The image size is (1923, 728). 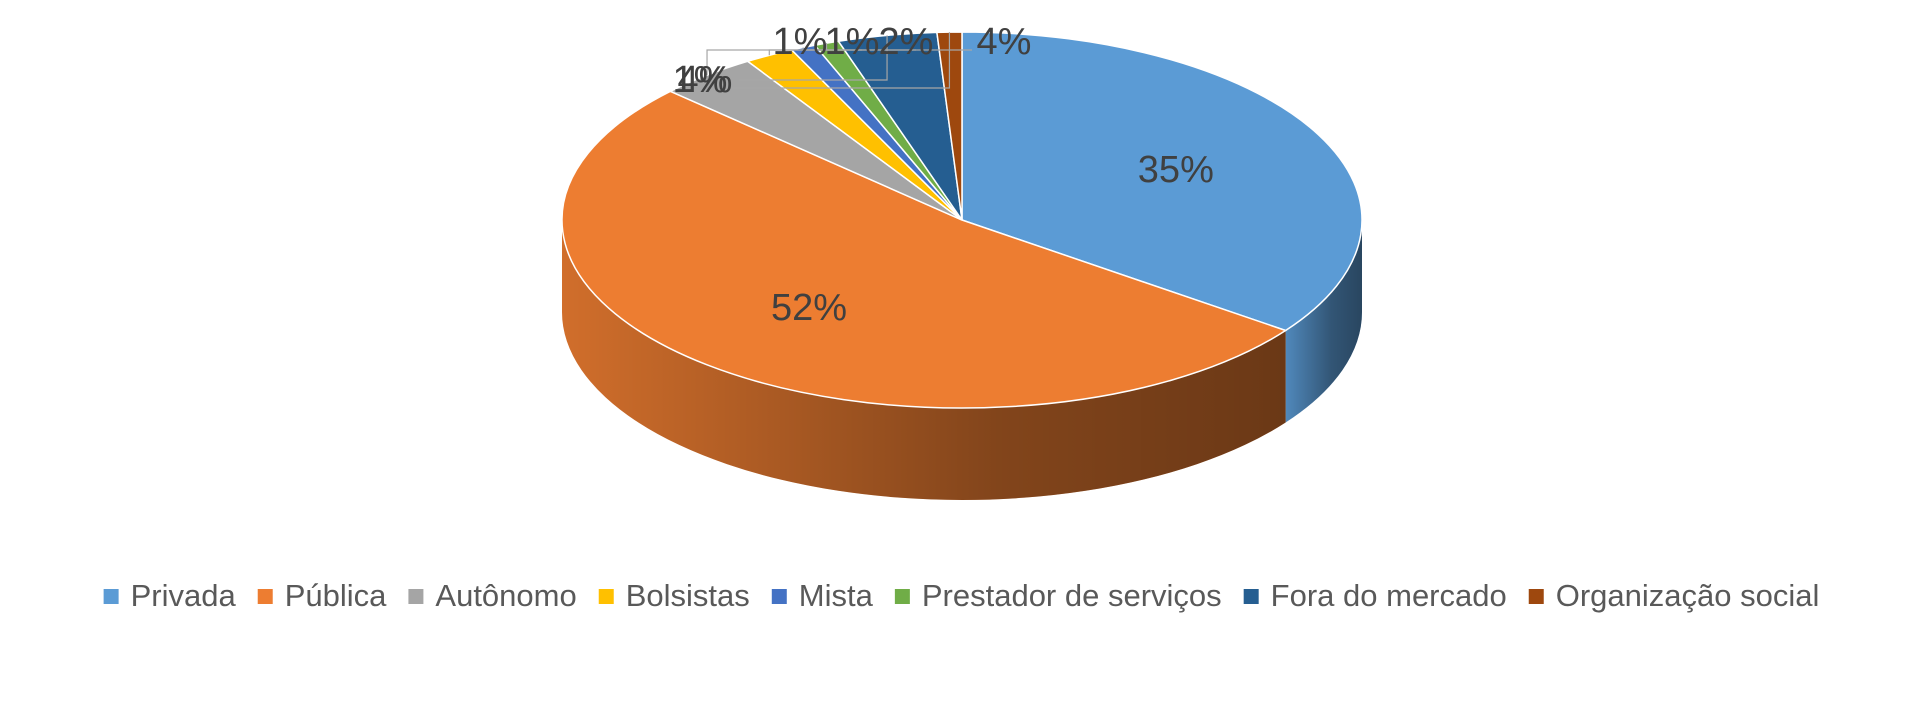 I want to click on legend-label: Fora do mercado, so click(x=1389, y=595).